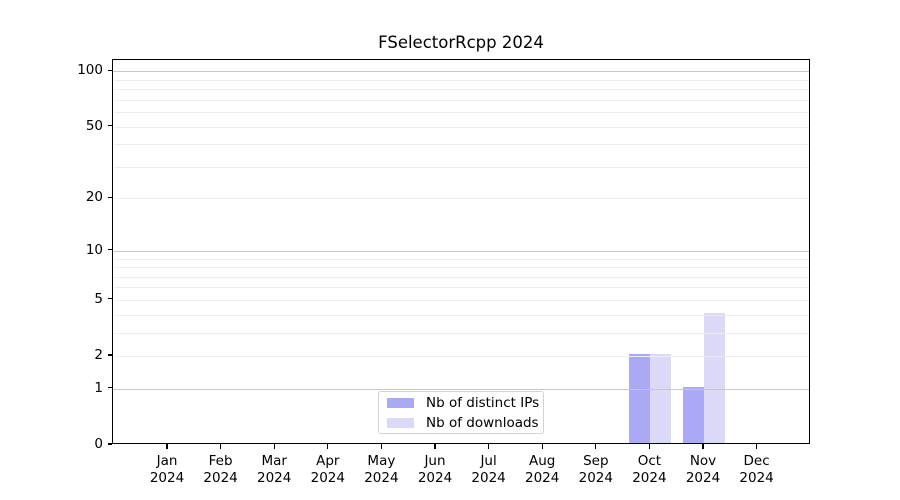 The width and height of the screenshot is (900, 500). I want to click on chart-title: FSelectorRcpp 2024, so click(461, 42).